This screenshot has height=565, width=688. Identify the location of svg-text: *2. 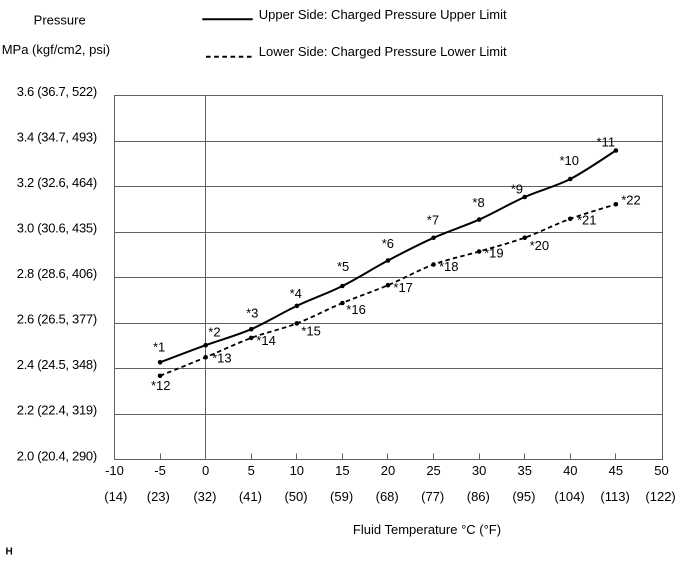
(214, 331).